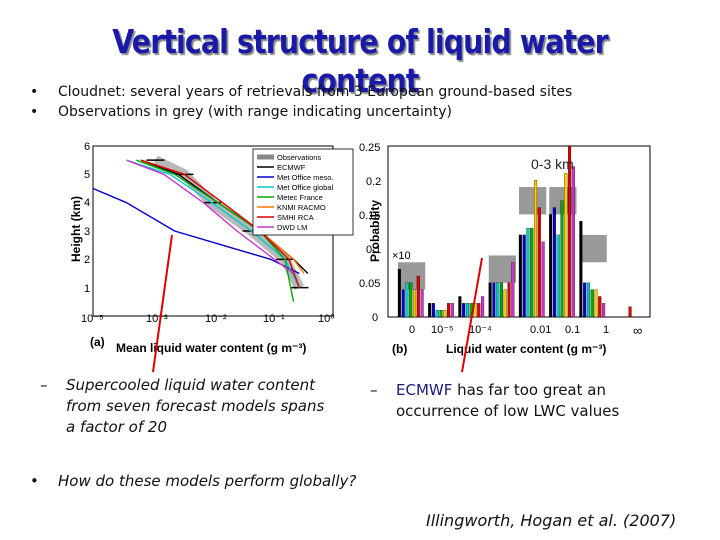 Image resolution: width=720 pixels, height=540 pixels. Describe the element at coordinates (375, 318) in the screenshot. I see `y-tick-label: 0` at that location.